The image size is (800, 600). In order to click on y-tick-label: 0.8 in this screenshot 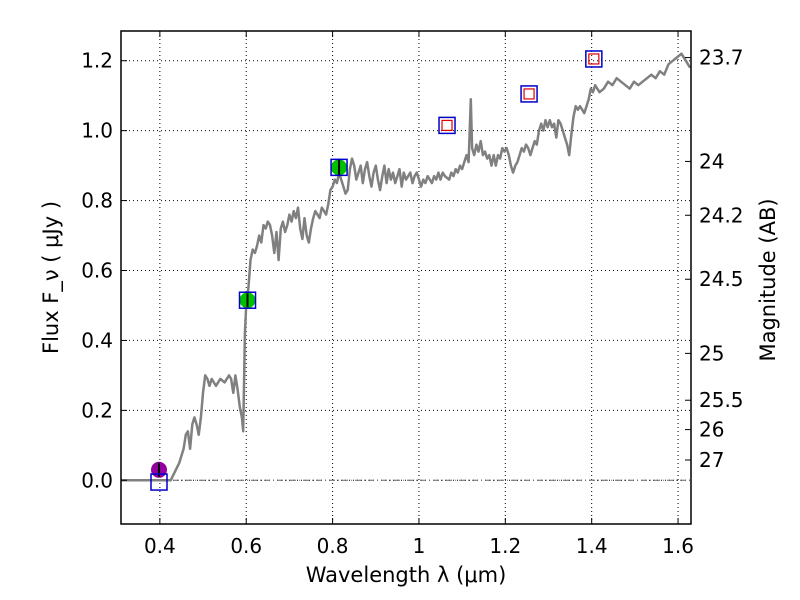, I will do `click(97, 201)`.